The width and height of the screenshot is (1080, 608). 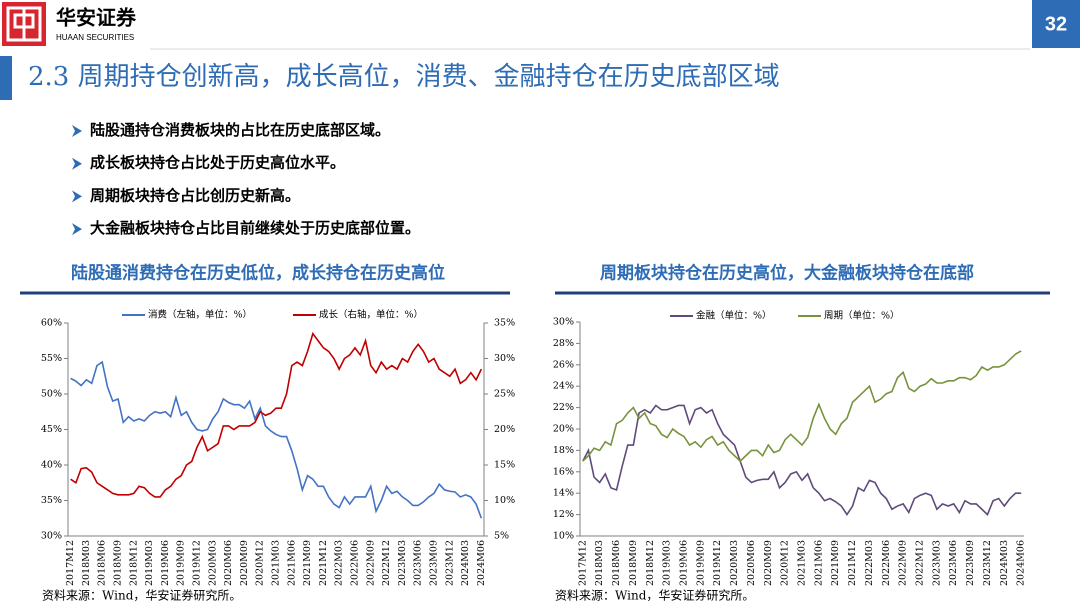 What do you see at coordinates (504, 394) in the screenshot?
I see `y2-tick-label: 25%` at bounding box center [504, 394].